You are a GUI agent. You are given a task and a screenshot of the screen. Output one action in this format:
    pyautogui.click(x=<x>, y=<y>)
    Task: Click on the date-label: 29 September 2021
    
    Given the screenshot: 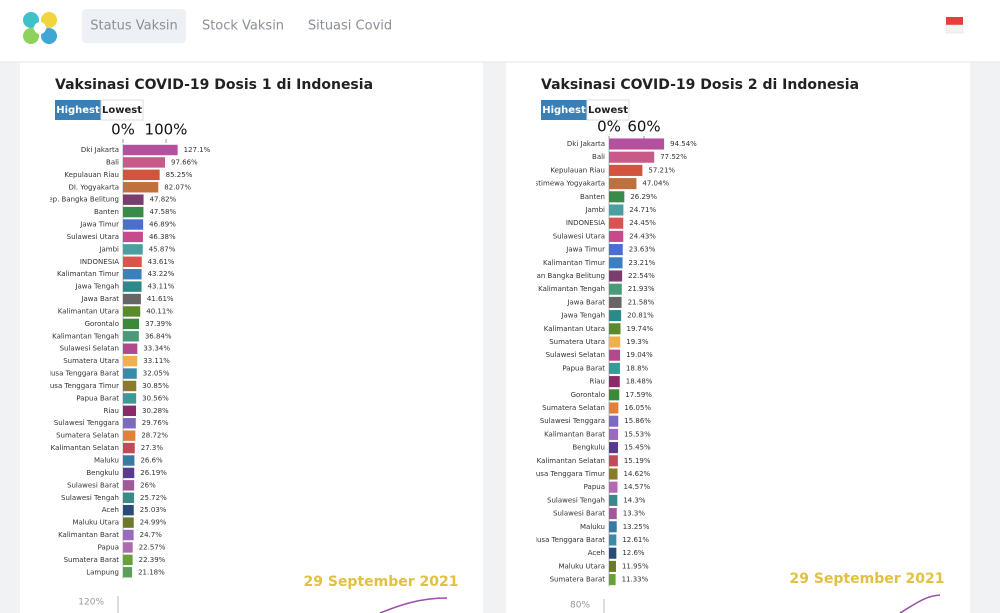 What is the action you would take?
    pyautogui.click(x=867, y=579)
    